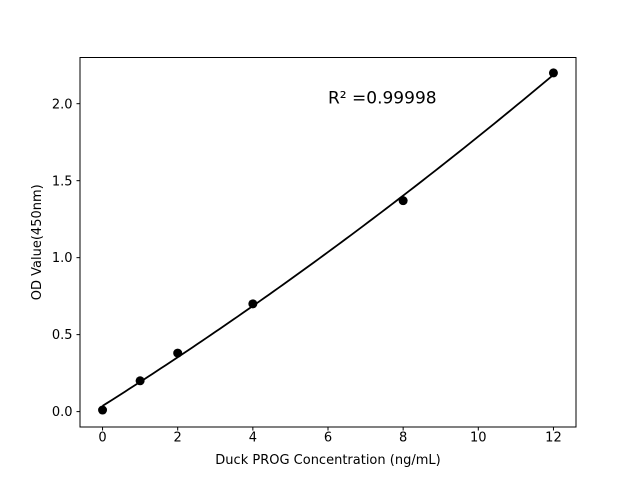 The height and width of the screenshot is (480, 640). What do you see at coordinates (62, 335) in the screenshot?
I see `y-tick-label: 0.5` at bounding box center [62, 335].